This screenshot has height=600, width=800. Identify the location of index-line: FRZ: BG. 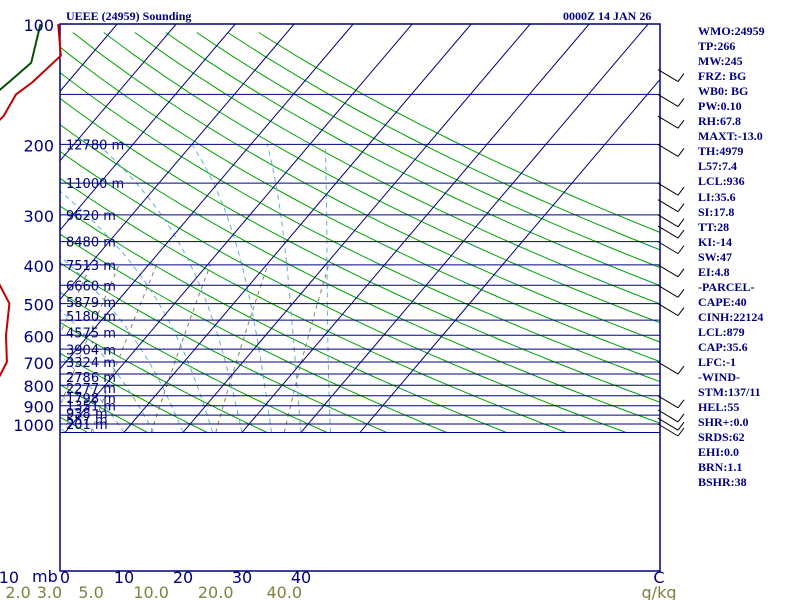
(722, 76).